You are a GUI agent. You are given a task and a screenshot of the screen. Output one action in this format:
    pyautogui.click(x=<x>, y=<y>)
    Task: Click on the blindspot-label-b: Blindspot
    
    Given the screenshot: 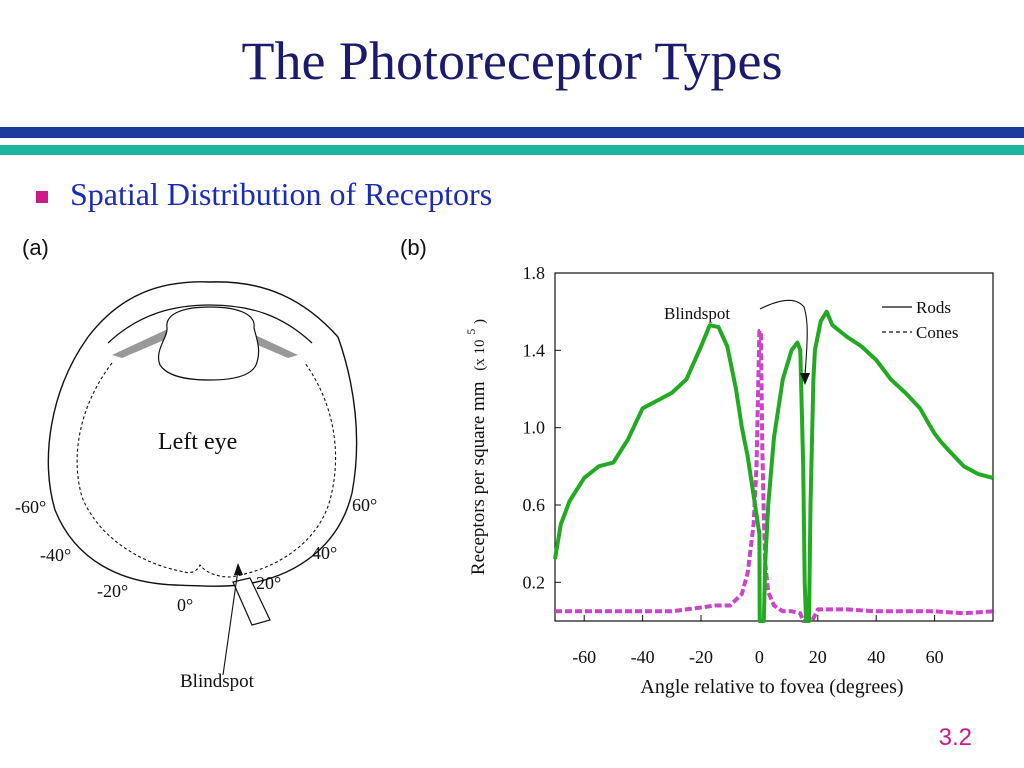 What is the action you would take?
    pyautogui.click(x=697, y=313)
    